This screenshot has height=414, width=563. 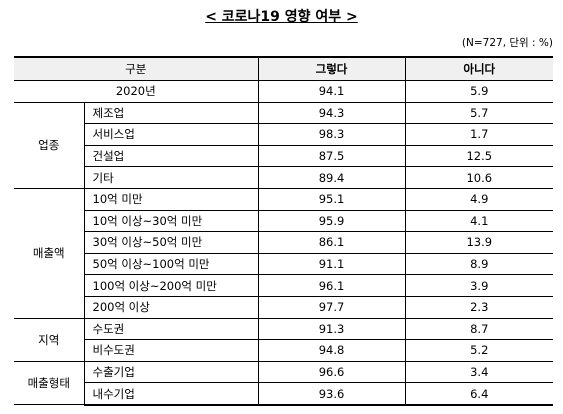 I want to click on data-row: 100억 이상~200억 미만 96.1 3.9, so click(x=284, y=285).